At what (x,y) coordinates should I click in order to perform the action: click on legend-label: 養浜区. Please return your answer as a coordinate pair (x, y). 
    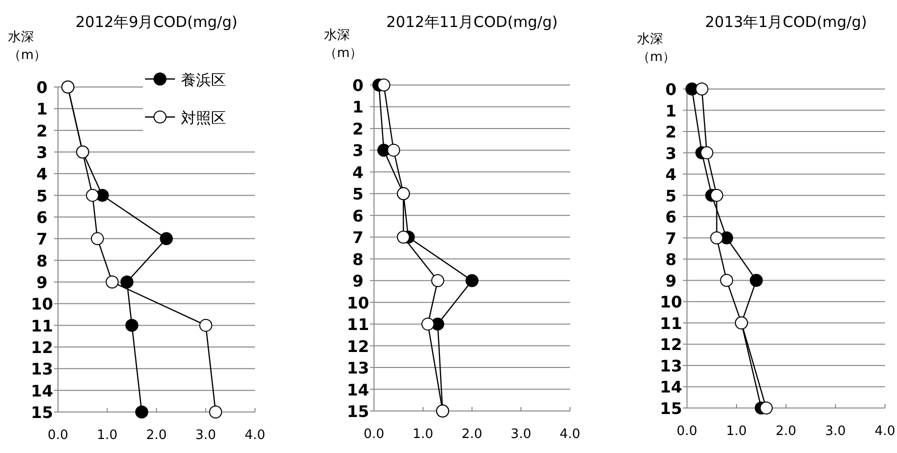
    Looking at the image, I should click on (203, 80).